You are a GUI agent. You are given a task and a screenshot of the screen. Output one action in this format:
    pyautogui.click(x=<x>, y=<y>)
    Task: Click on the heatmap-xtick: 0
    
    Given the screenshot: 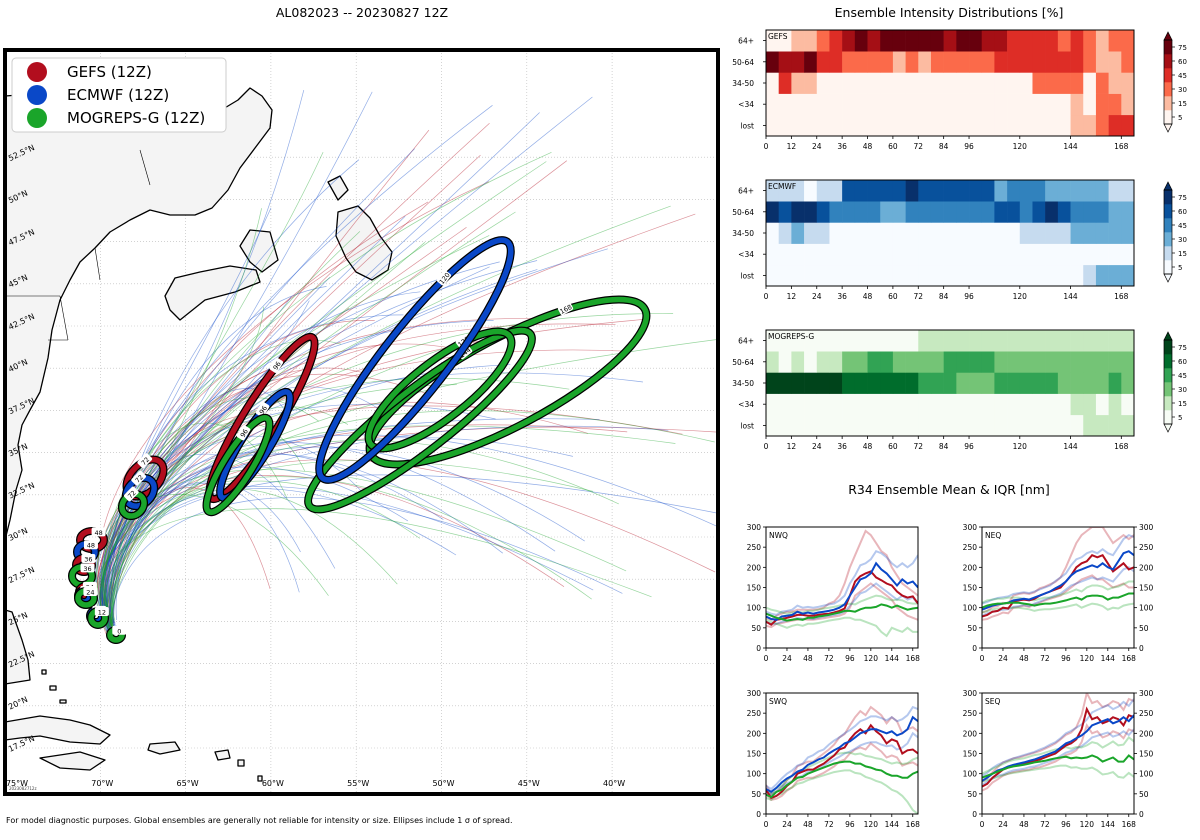 What is the action you would take?
    pyautogui.click(x=766, y=296)
    